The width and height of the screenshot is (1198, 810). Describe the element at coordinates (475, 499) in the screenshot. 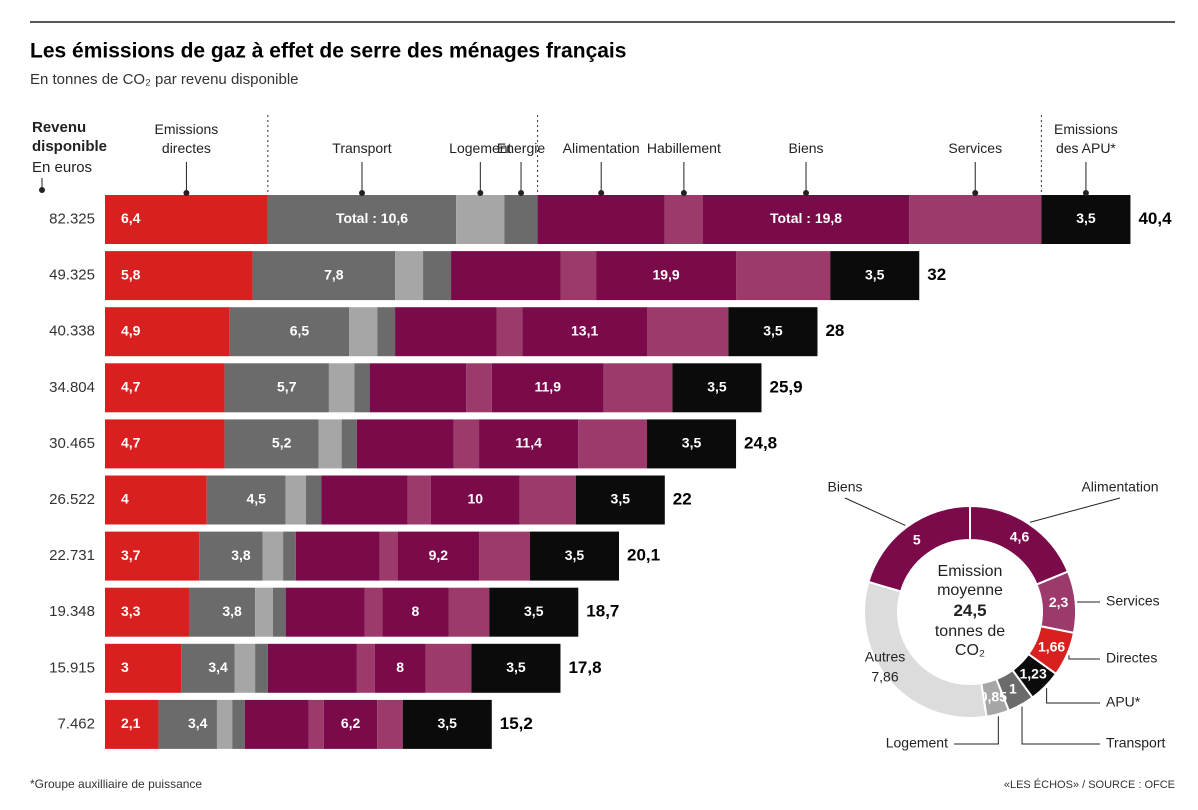

I see `group-total-label: 10` at that location.